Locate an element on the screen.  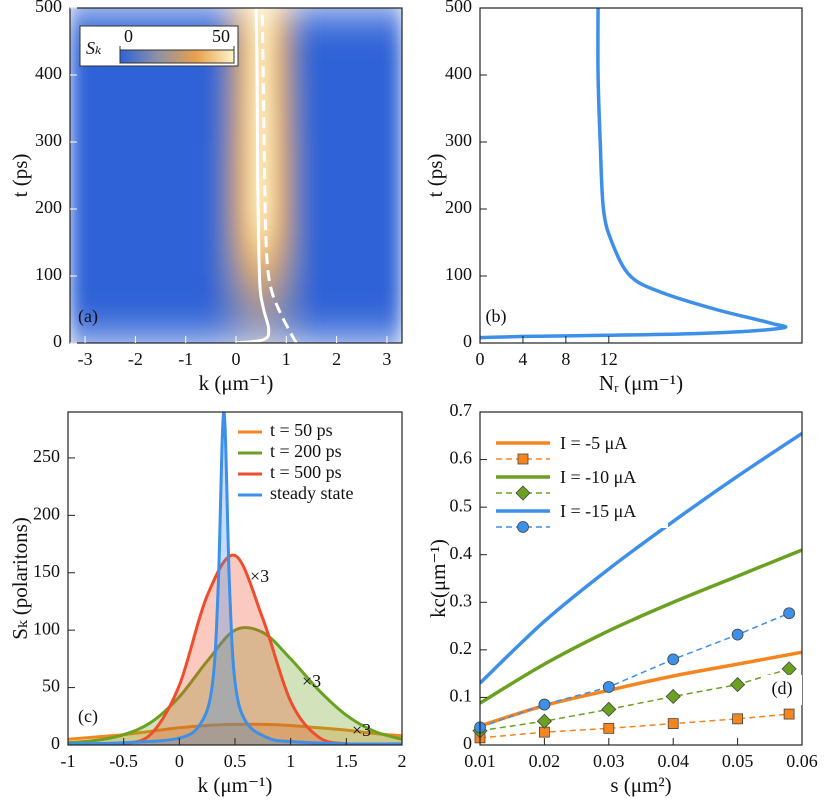
x-tick-label: -2 is located at coordinates (135, 359).